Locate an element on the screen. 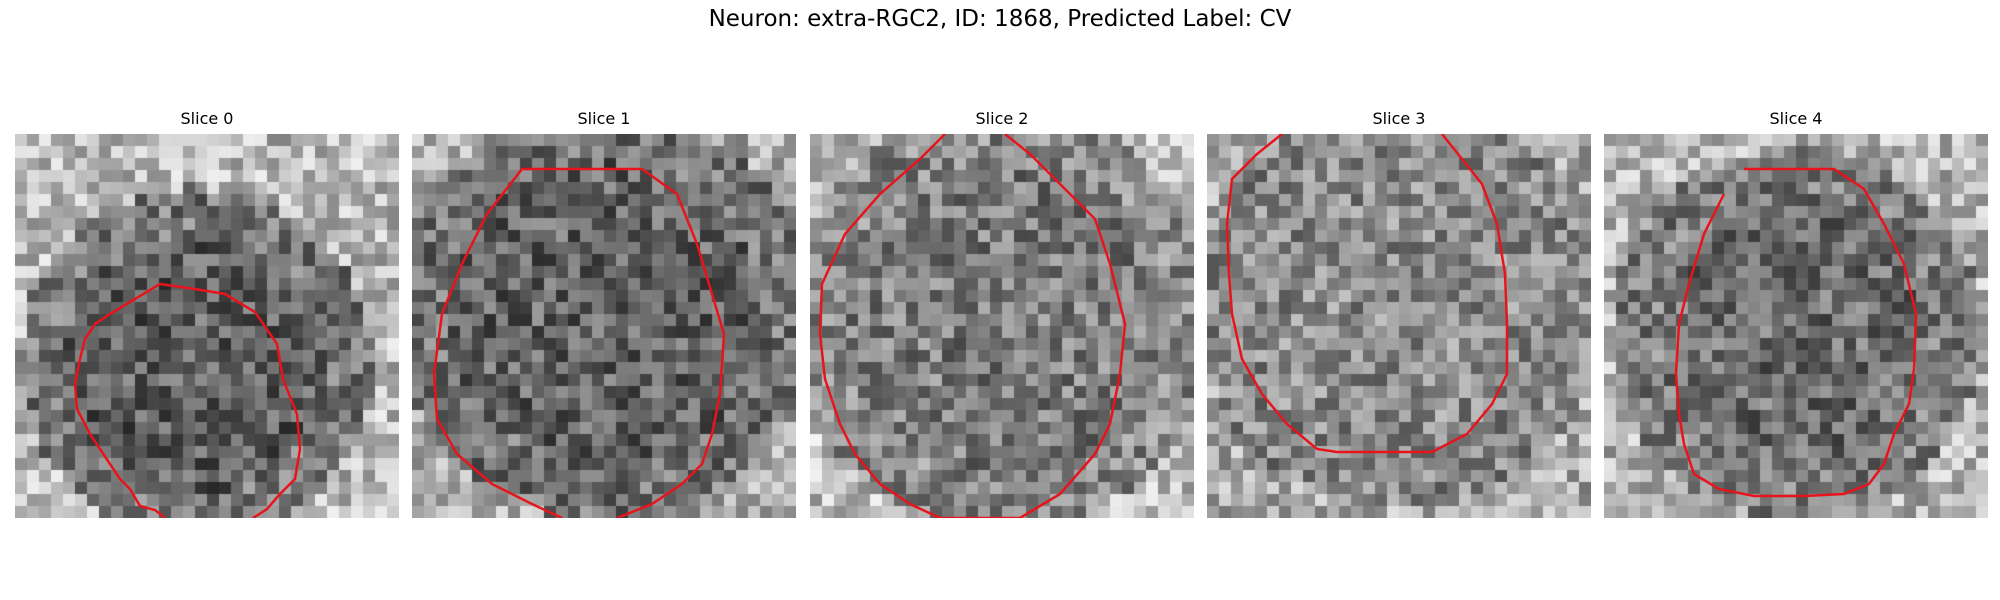  slice-panel-0: Slice 0 is located at coordinates (207, 313).